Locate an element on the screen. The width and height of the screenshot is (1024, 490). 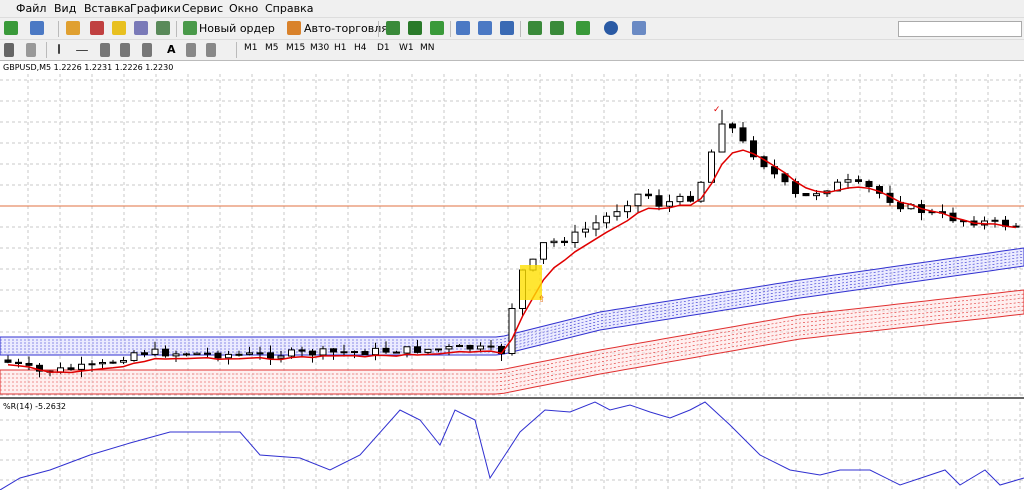
profiles-icon is located at coordinates (37, 28).